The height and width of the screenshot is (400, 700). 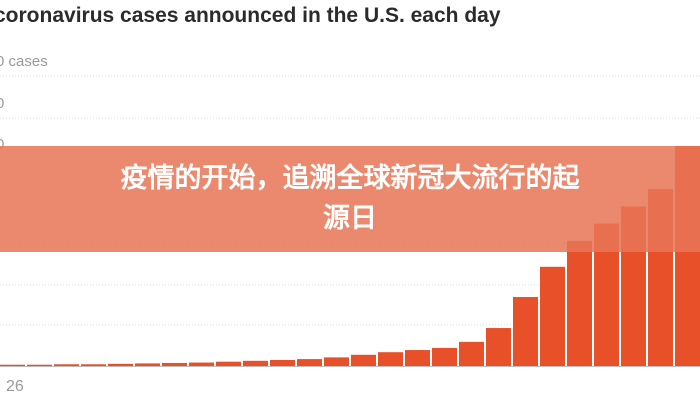 I want to click on y-tick-label-3: 0, so click(x=2, y=144).